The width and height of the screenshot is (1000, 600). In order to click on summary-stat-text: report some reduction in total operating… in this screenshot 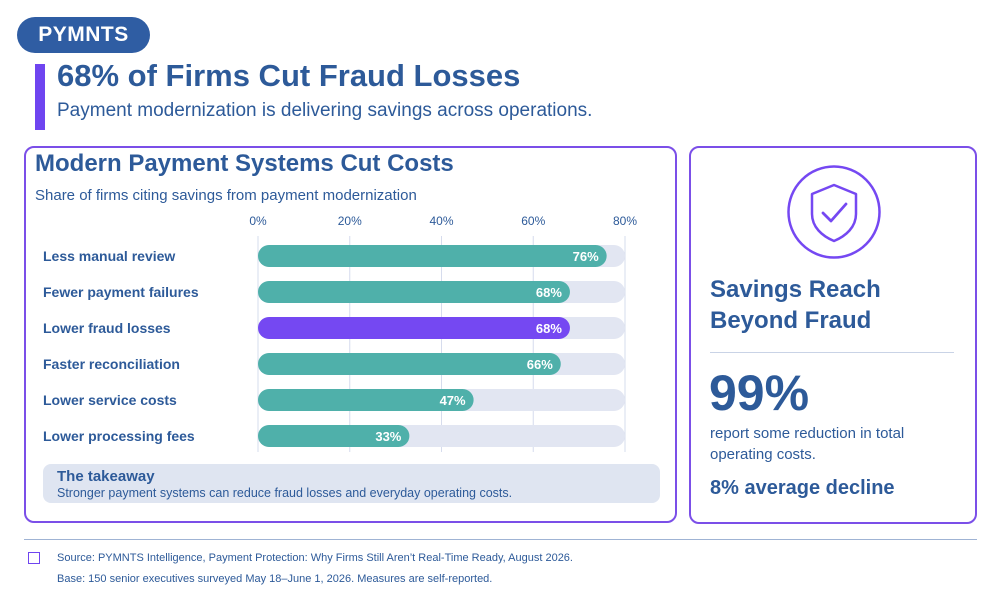, I will do `click(807, 444)`.